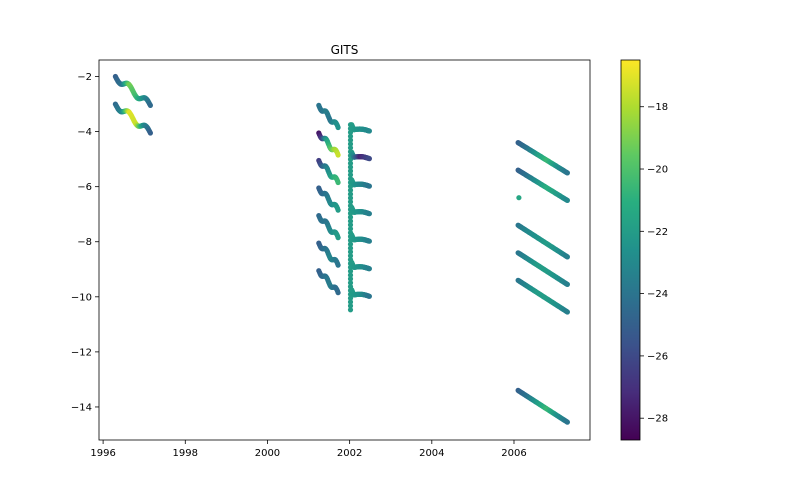 The image size is (792, 504). What do you see at coordinates (657, 356) in the screenshot?
I see `colorbar-tick-label: −26` at bounding box center [657, 356].